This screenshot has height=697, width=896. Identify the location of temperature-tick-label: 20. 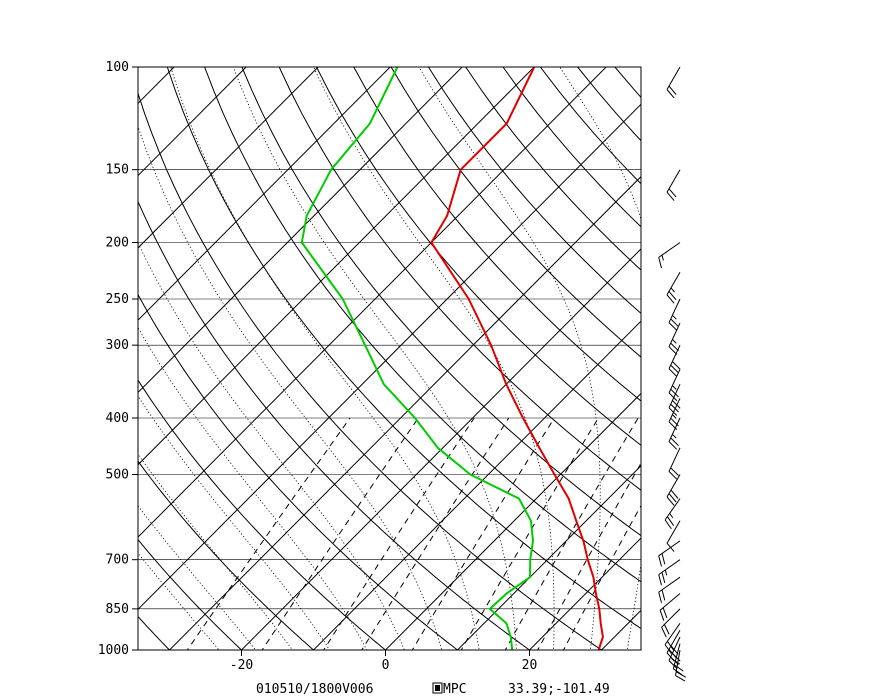
(530, 665).